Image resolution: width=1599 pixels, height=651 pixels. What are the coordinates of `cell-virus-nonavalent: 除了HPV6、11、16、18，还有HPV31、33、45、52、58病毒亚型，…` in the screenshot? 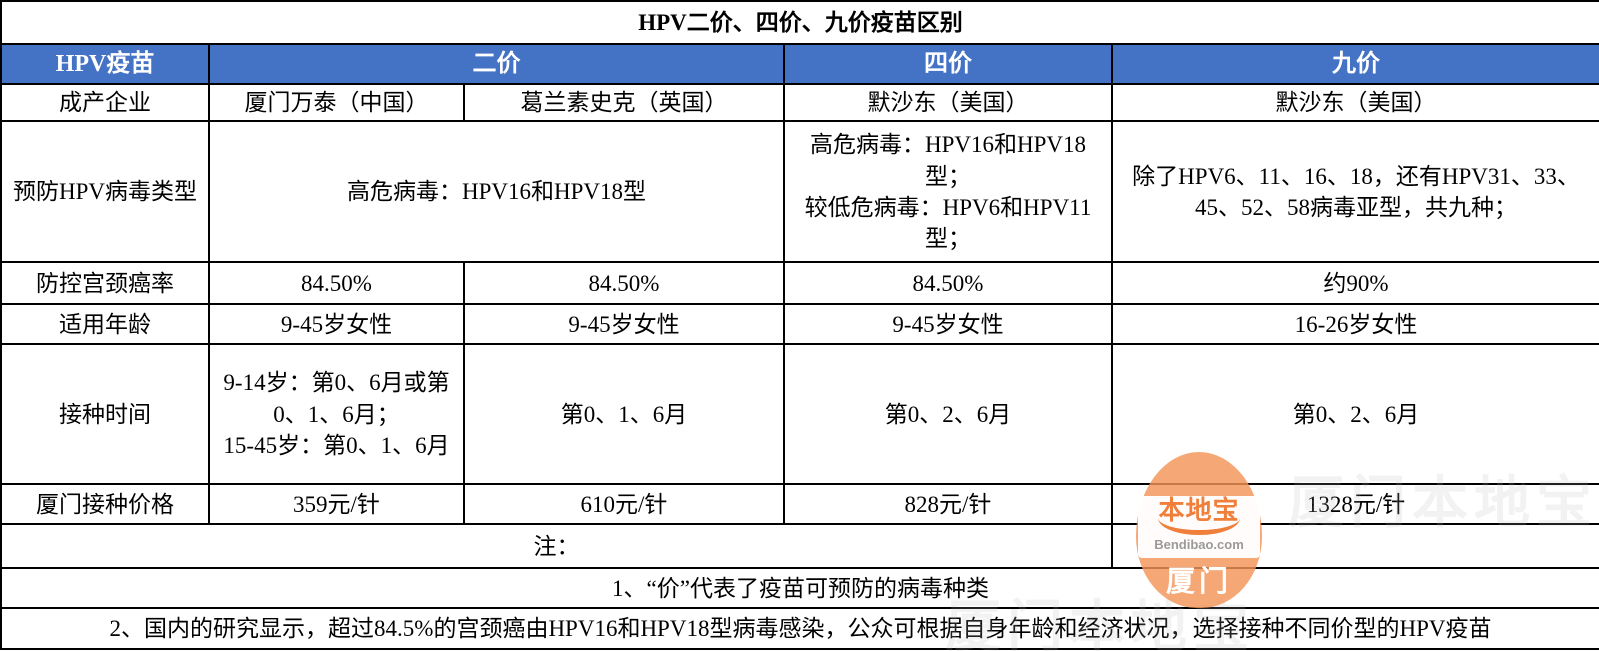 It's located at (1354, 192).